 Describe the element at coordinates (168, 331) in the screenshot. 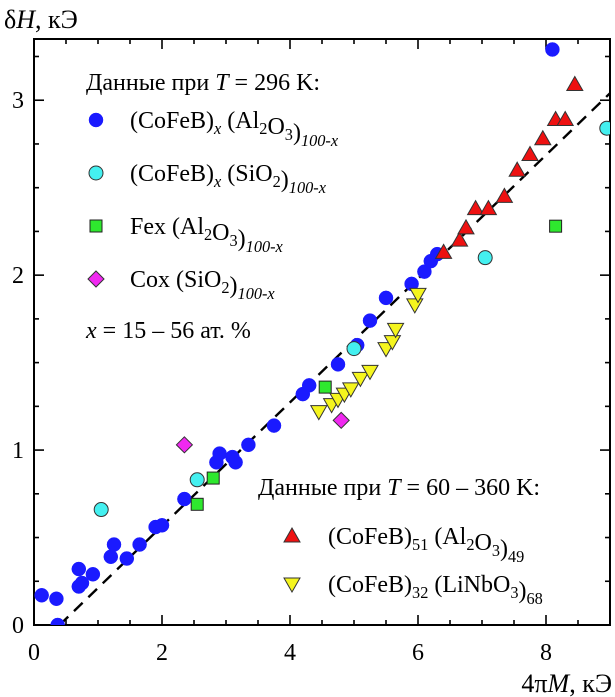

I see `composition-note: x = 15 – 56 ат. %` at that location.